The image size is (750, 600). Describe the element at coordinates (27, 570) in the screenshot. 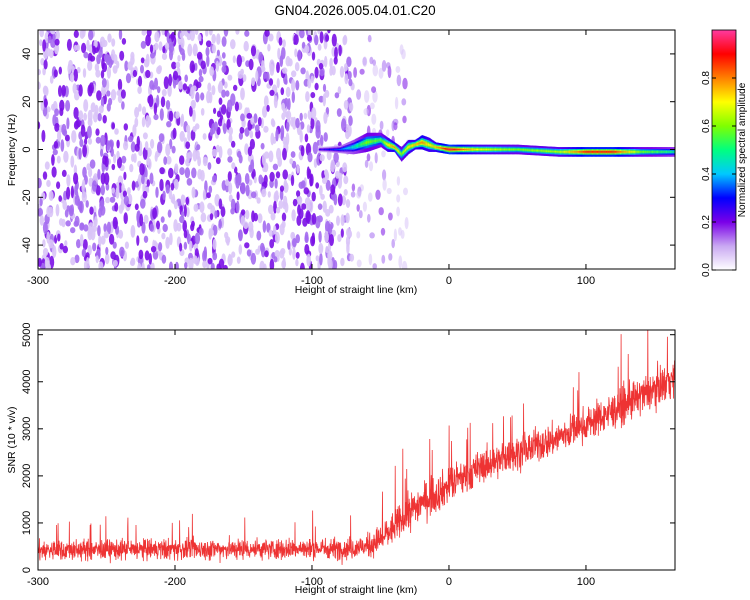

I see `y-tick-label: 0` at that location.